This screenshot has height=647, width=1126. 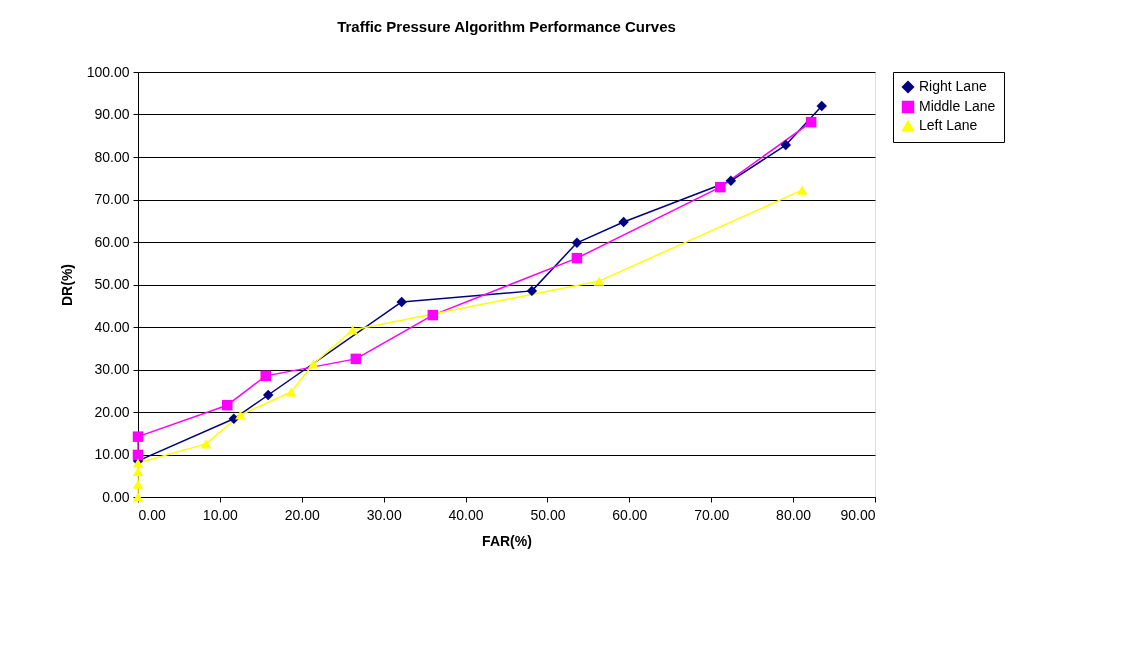 I want to click on chart-title: Traffic Pressure Algorithm Performance Curves, so click(x=506, y=26).